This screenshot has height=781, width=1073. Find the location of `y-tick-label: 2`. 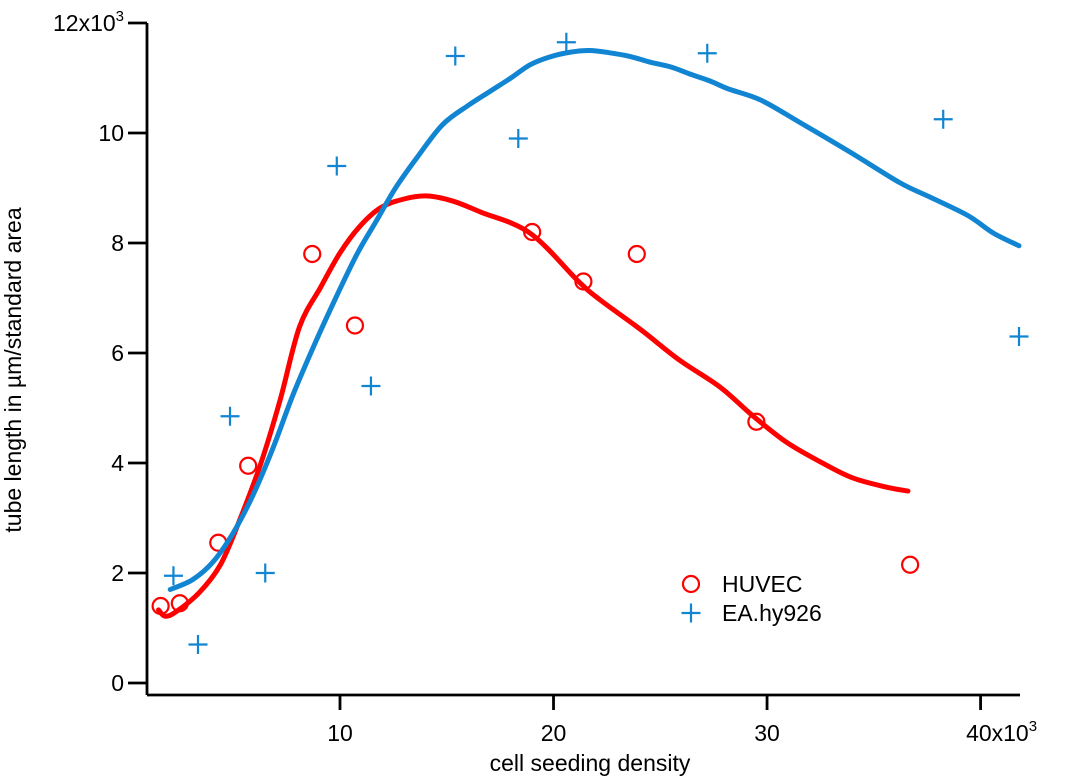

y-tick-label: 2 is located at coordinates (117, 573).